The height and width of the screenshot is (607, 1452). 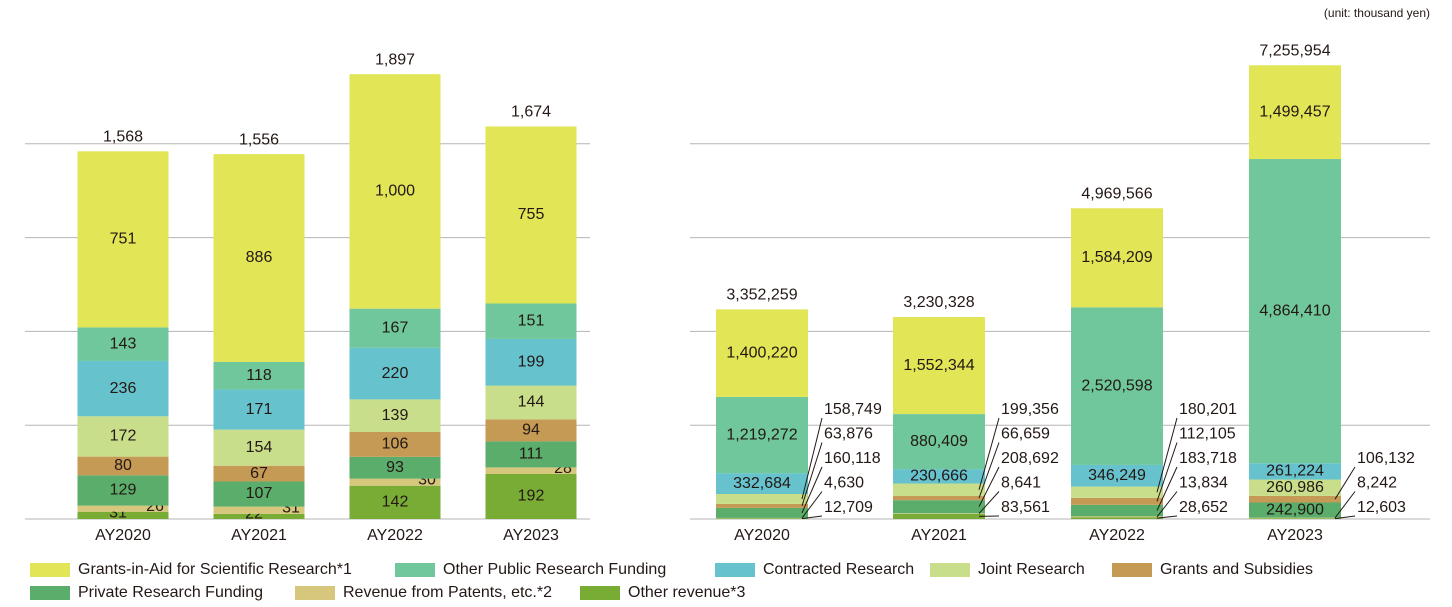 I want to click on data-label: 1,219,272, so click(x=761, y=434).